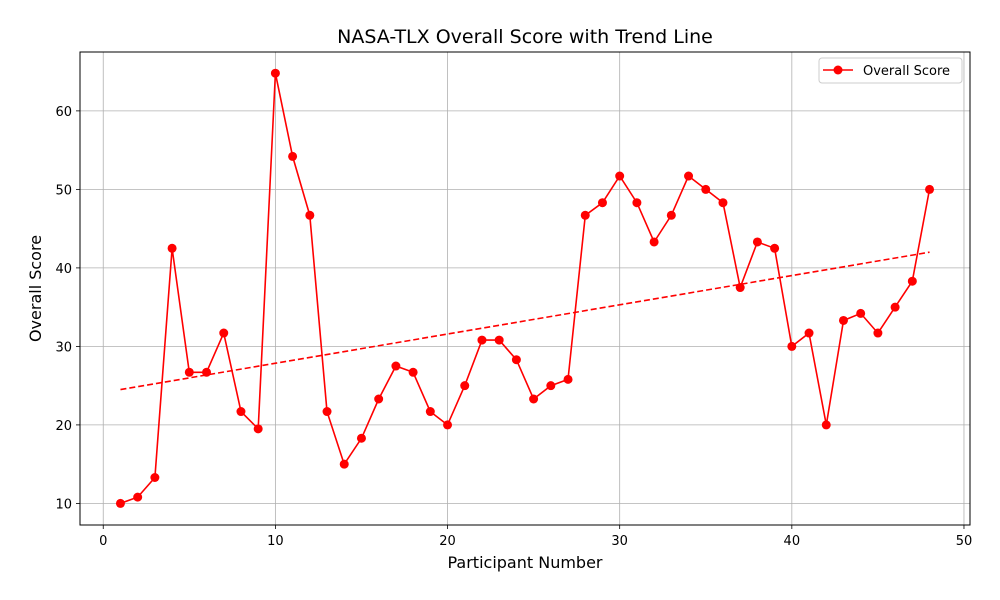 The image size is (1000, 600). I want to click on x-tick-label: 0, so click(103, 541).